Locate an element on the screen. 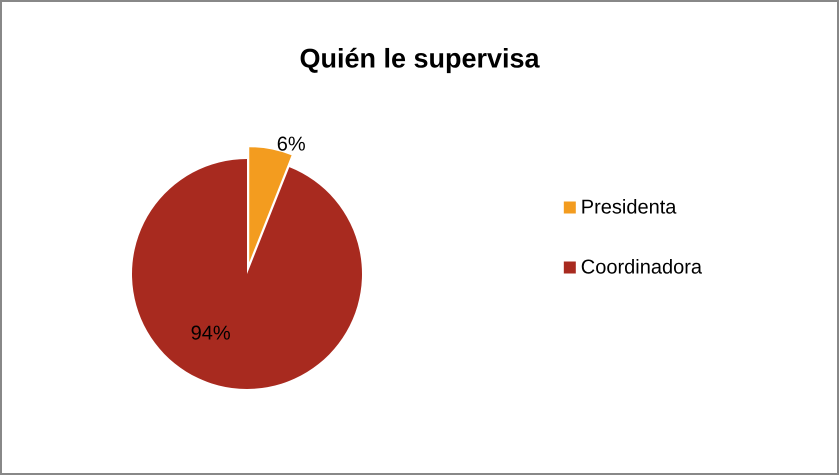 This screenshot has width=839, height=475. legend-label: Coordinadora is located at coordinates (641, 267).